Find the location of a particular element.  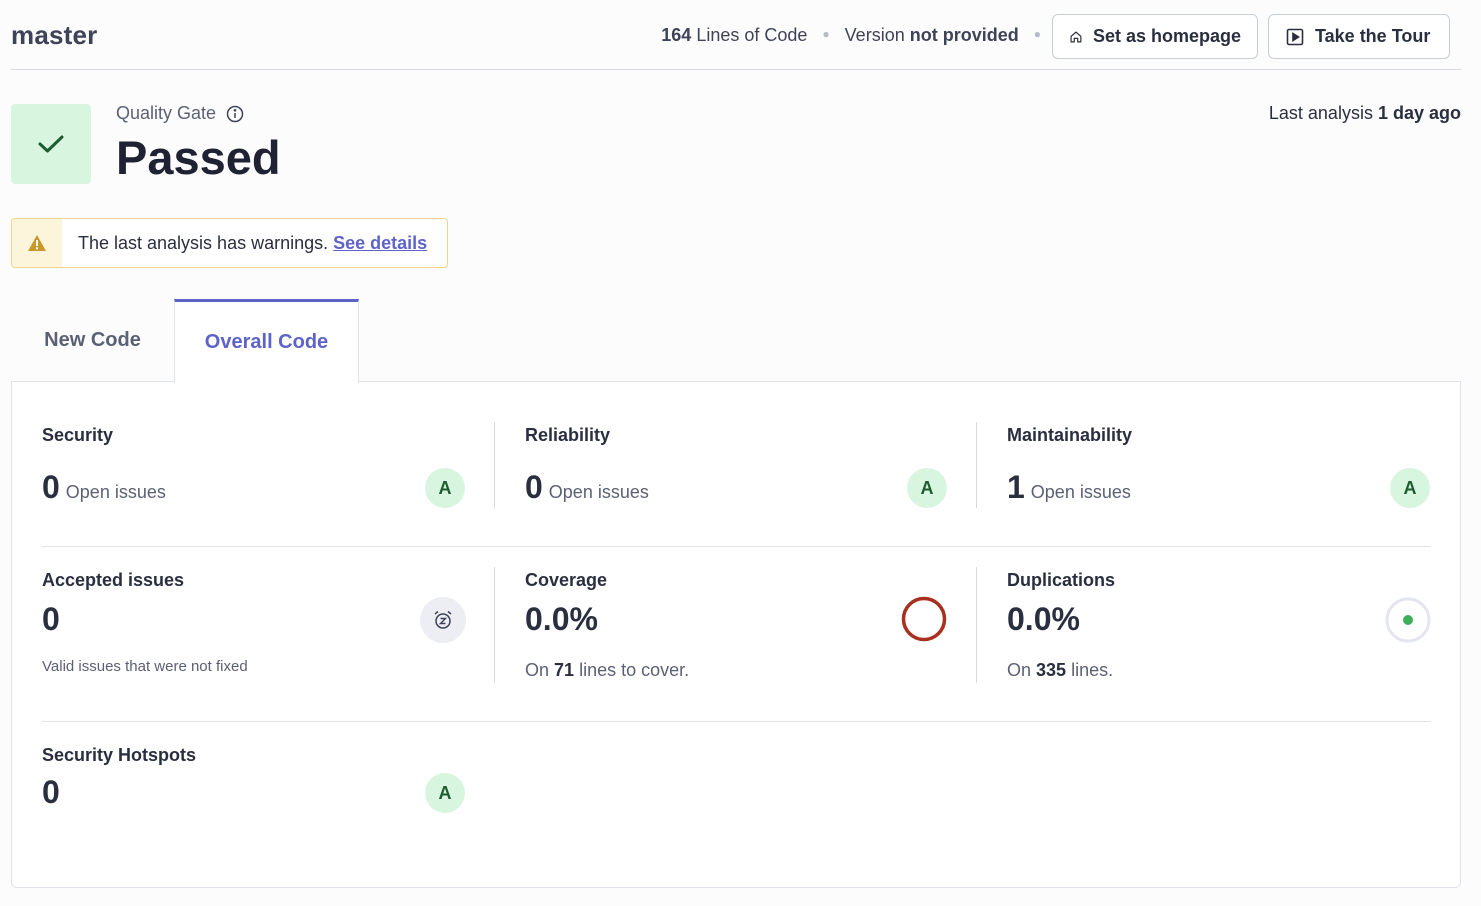

coverage-sub-prefix: On is located at coordinates (537, 670).